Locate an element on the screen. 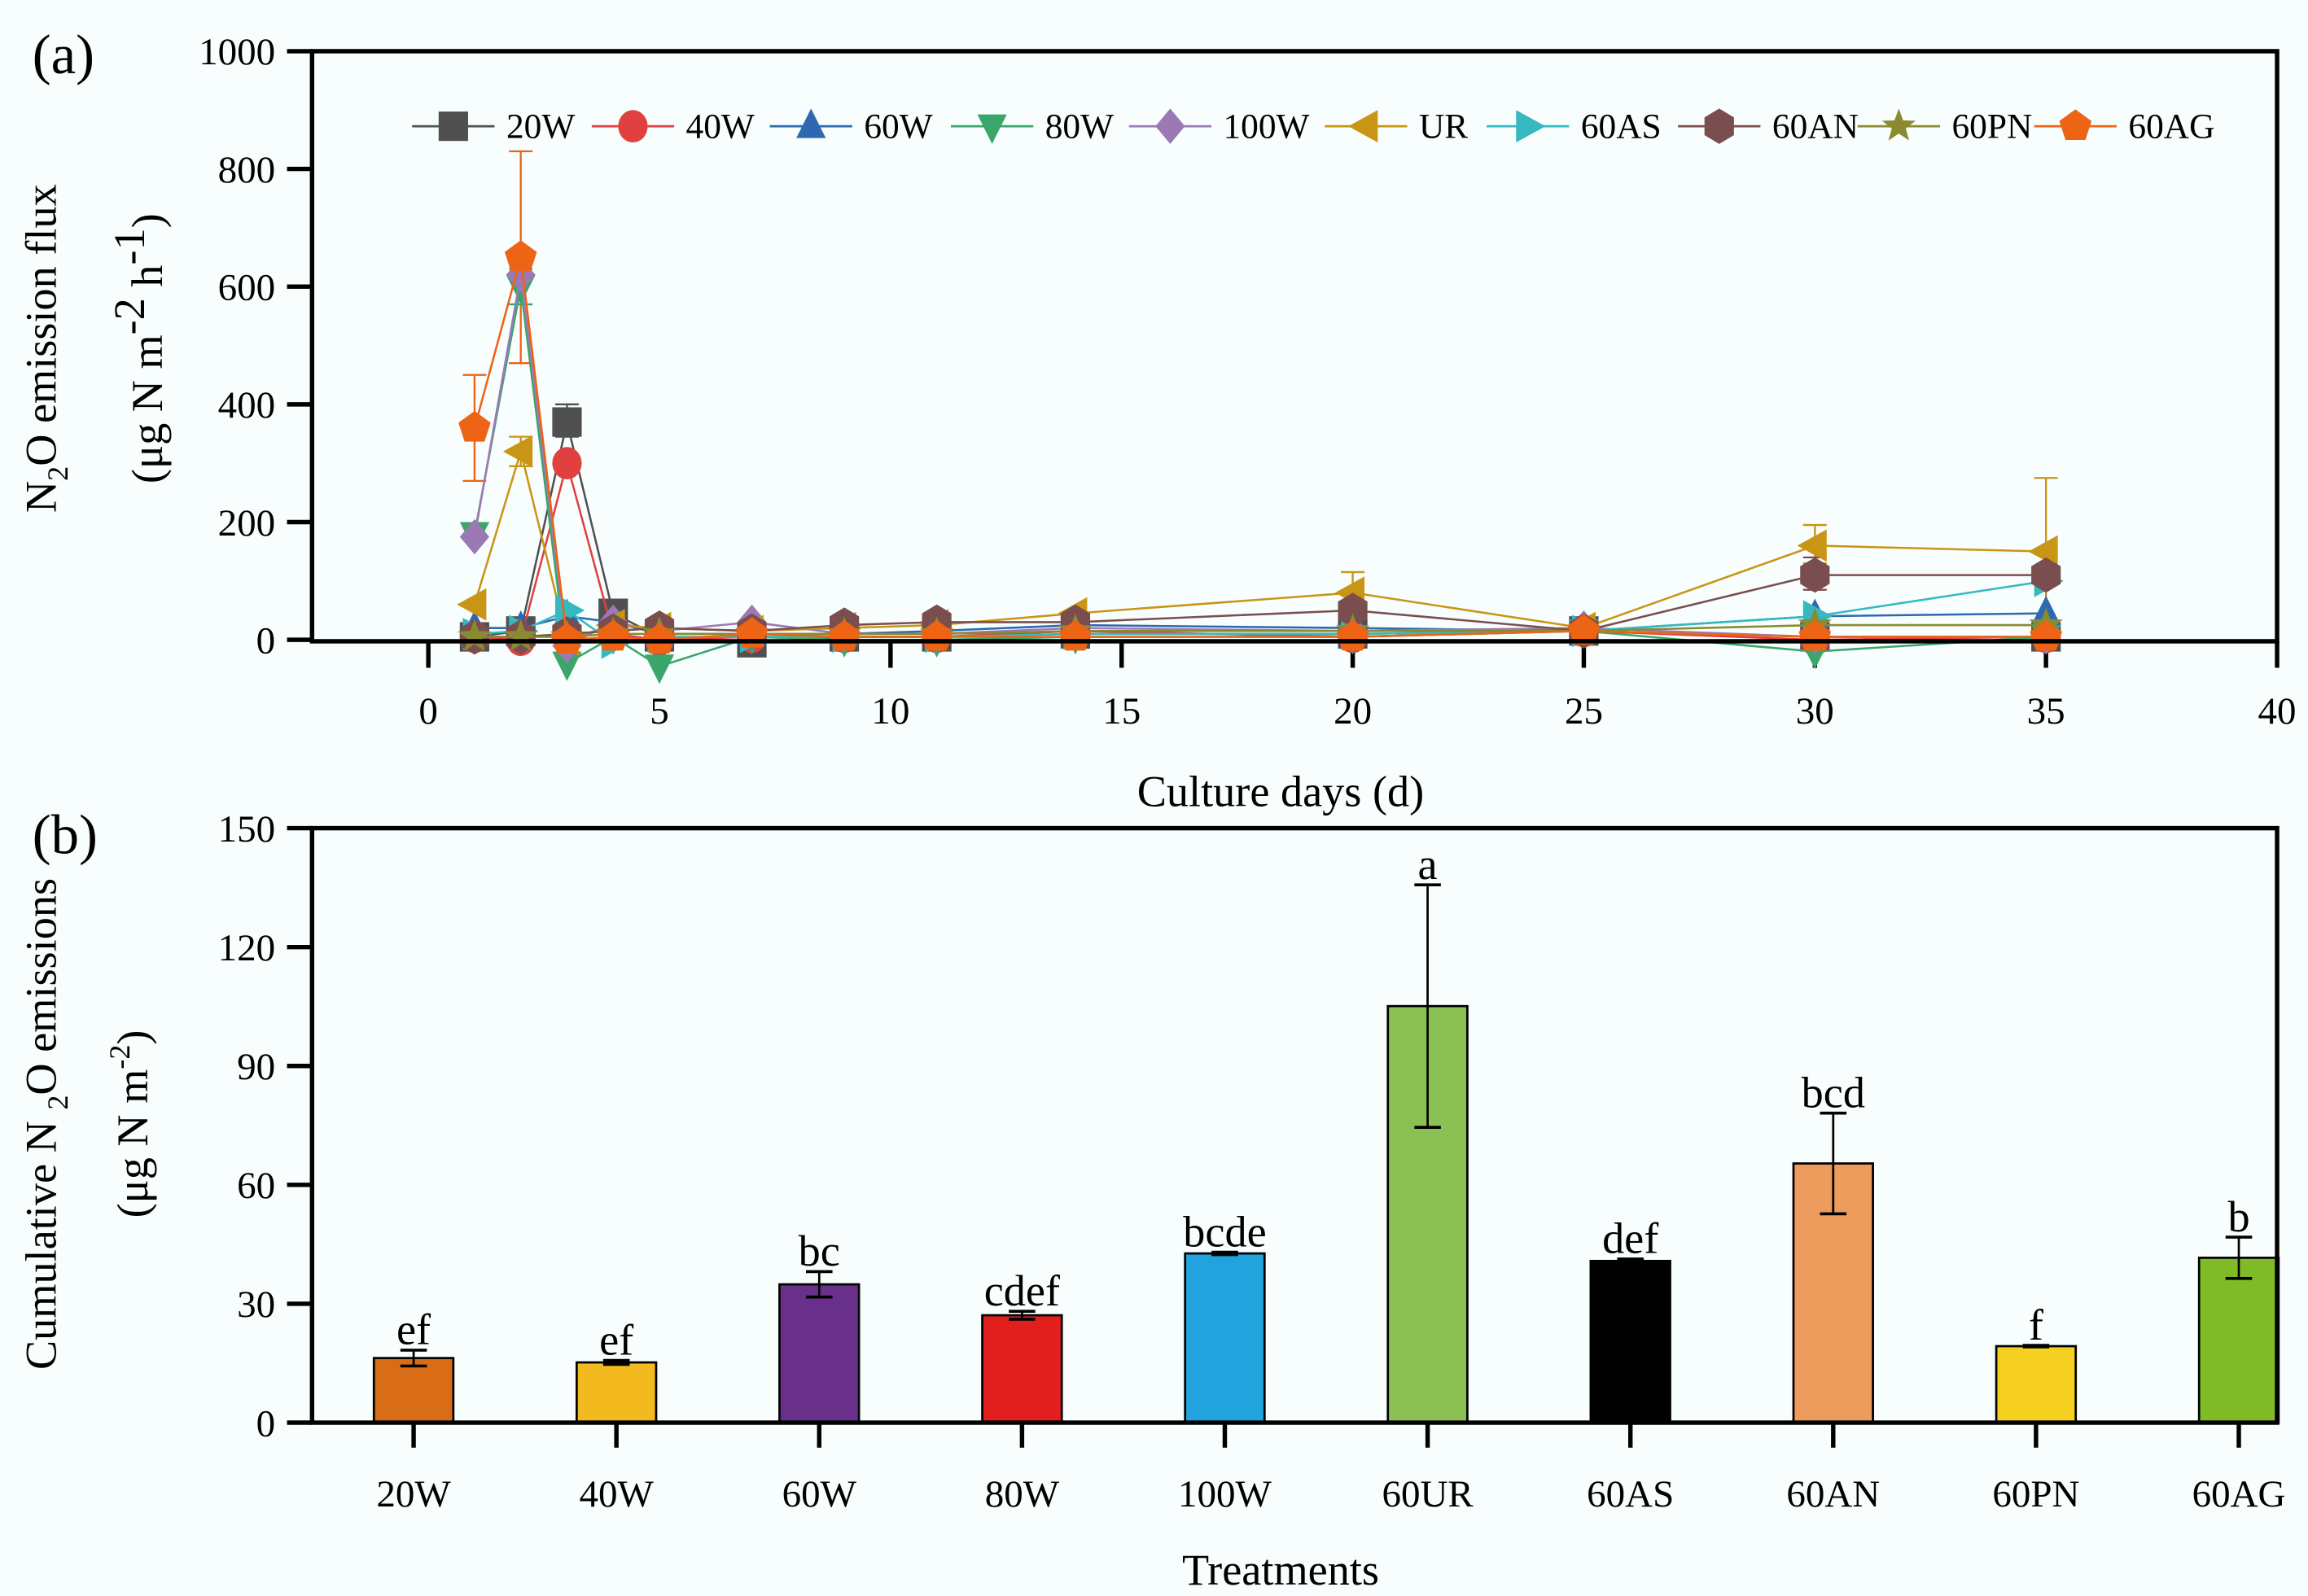 Image resolution: width=2308 pixels, height=1596 pixels. x-tick-label: 30 is located at coordinates (1815, 711).